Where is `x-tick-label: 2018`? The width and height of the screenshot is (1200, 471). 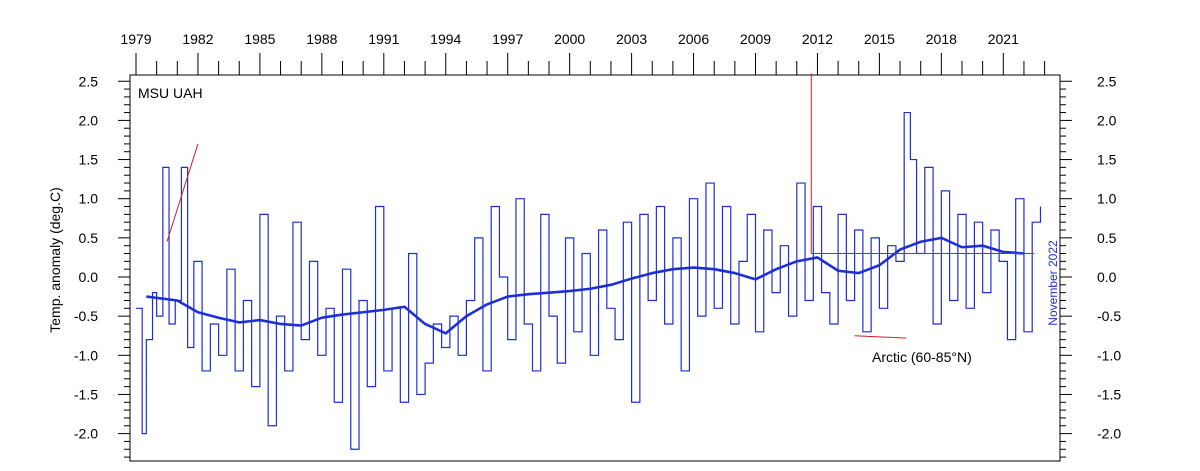
x-tick-label: 2018 is located at coordinates (941, 39).